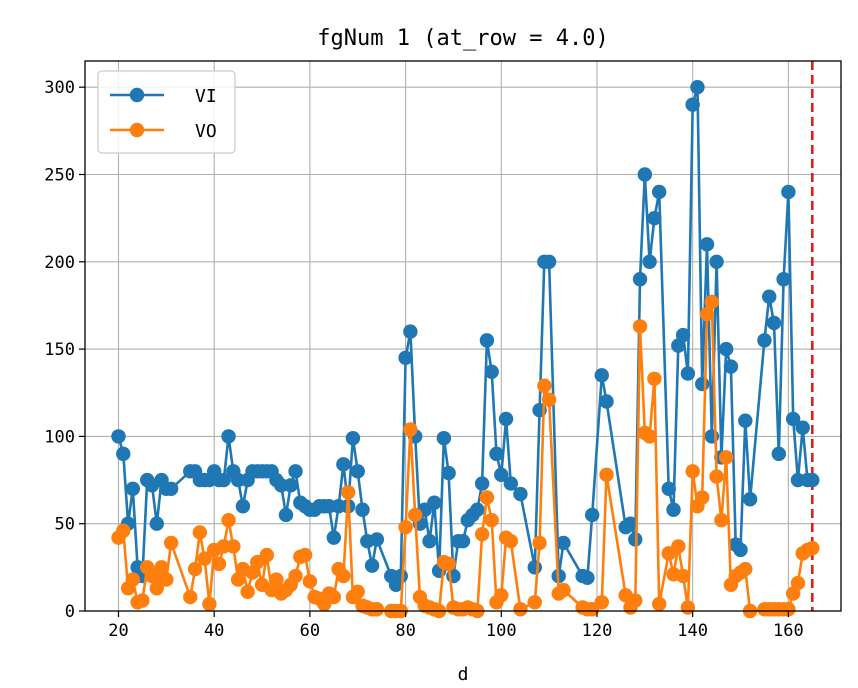 The width and height of the screenshot is (858, 688). I want to click on y-axis-ticks: 0 50 100 150 200 250 300, so click(64, 350).